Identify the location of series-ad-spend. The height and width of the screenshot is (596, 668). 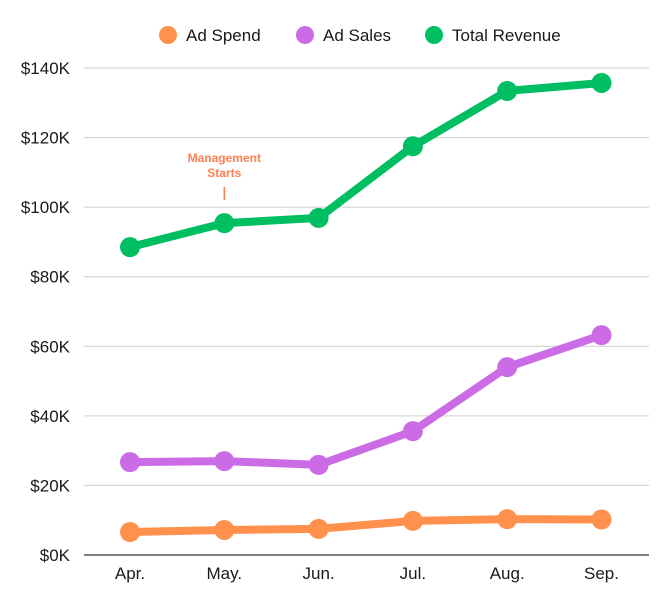
(366, 526).